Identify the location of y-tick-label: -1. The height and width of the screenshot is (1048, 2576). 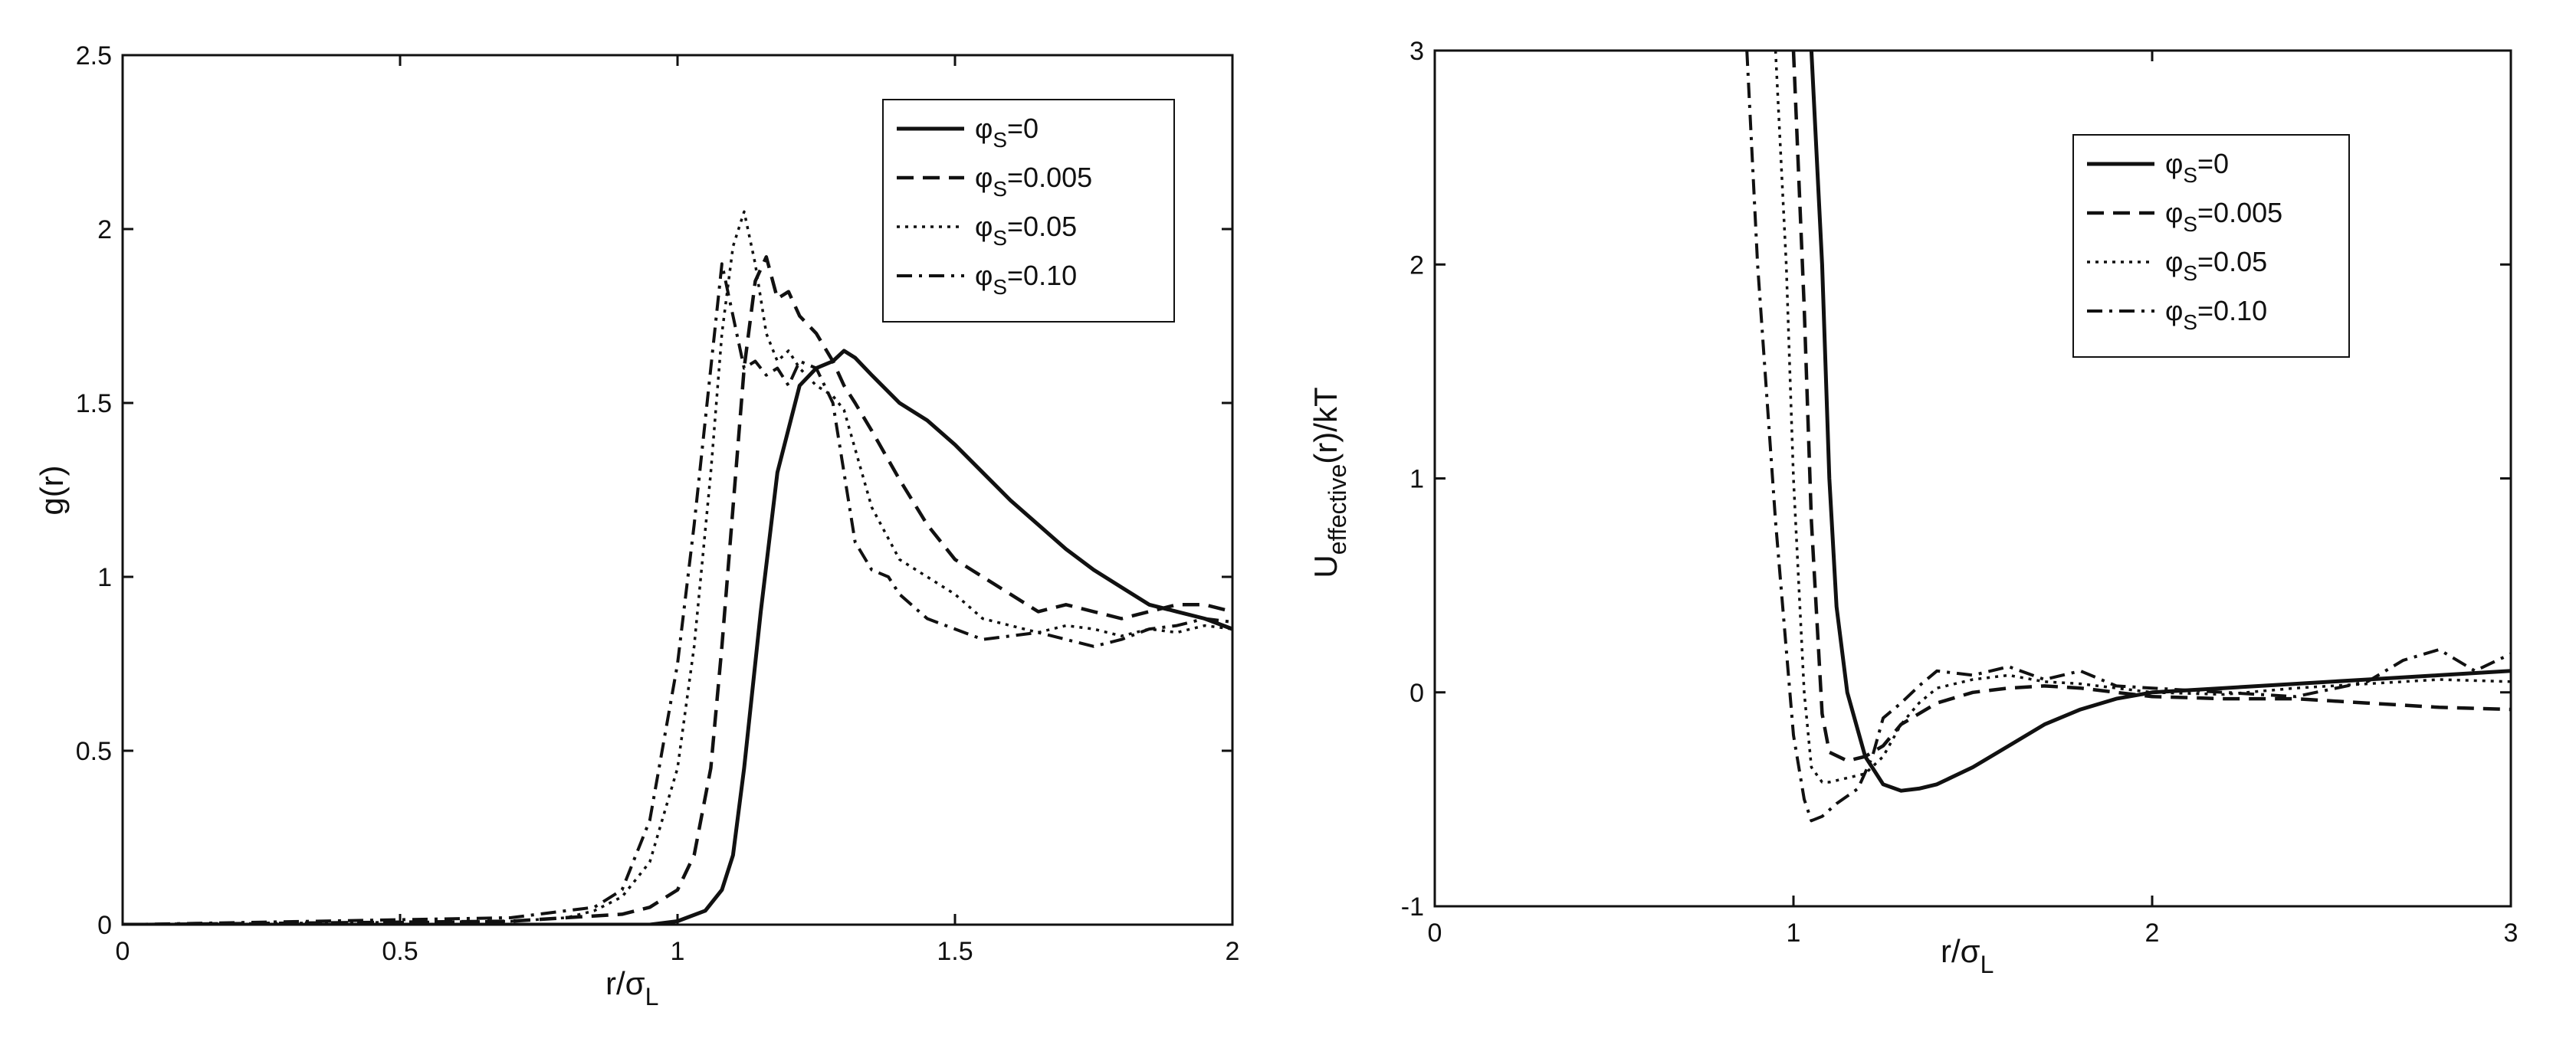
(1412, 907).